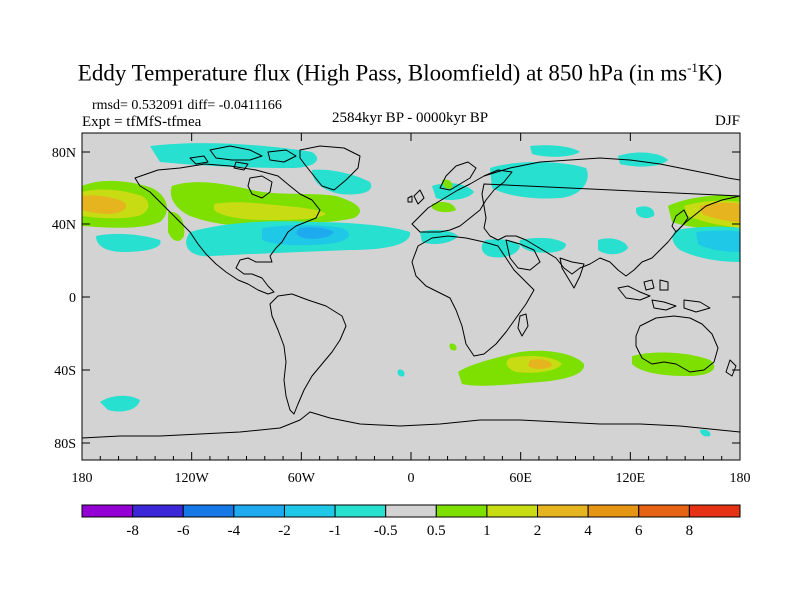 This screenshot has height=600, width=800. What do you see at coordinates (720, 212) in the screenshot?
I see `positive-max-north-pacific-west` at bounding box center [720, 212].